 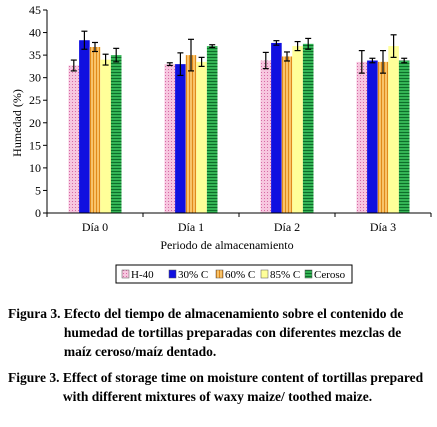 I want to click on caption-spanish-label: Figura 3., so click(x=34, y=313).